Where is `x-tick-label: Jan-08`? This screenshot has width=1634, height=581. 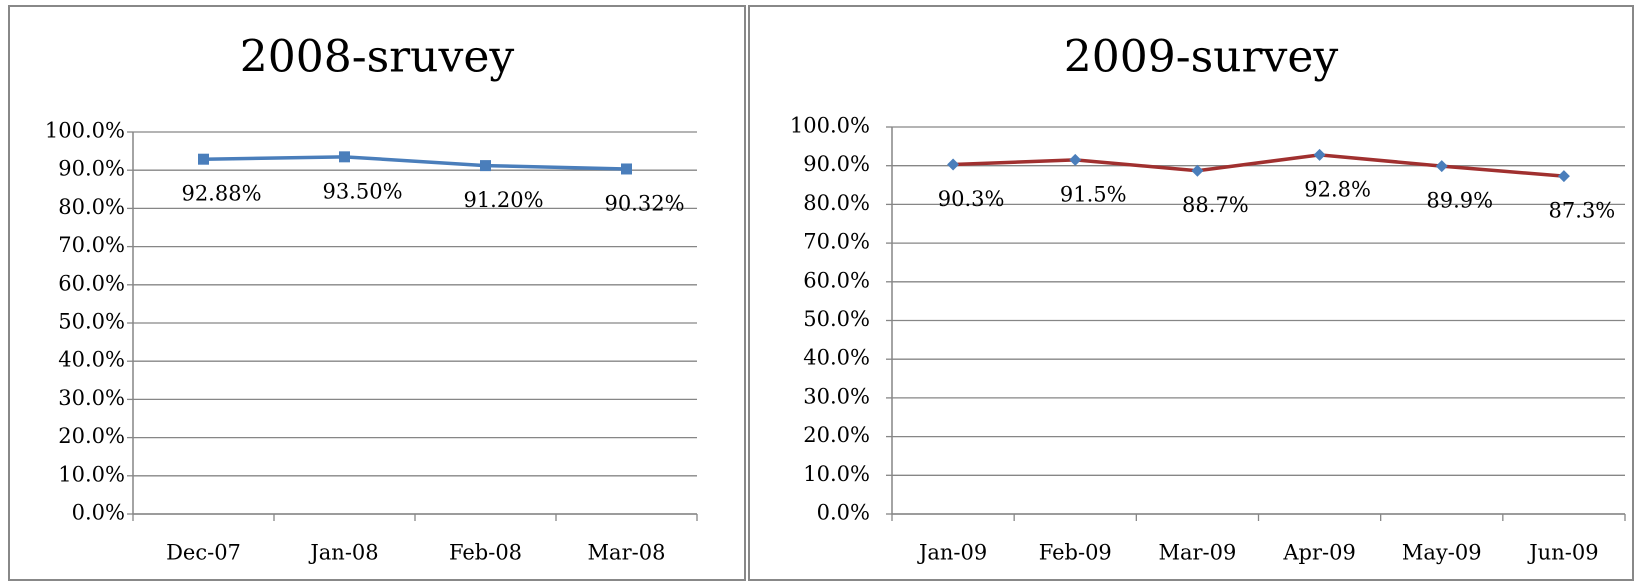
x-tick-label: Jan-08 is located at coordinates (343, 553).